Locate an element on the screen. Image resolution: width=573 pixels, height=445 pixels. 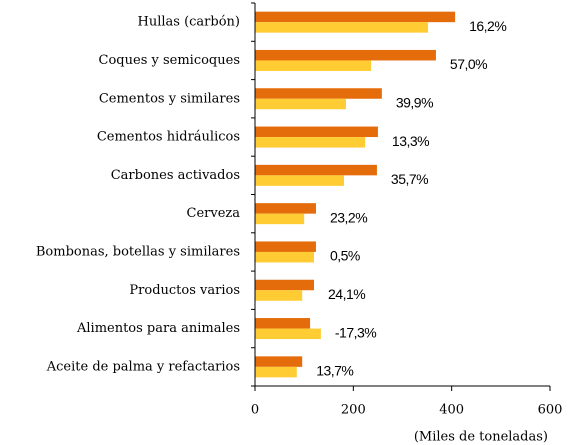
y-tick-label: Carbones activados is located at coordinates (175, 175).